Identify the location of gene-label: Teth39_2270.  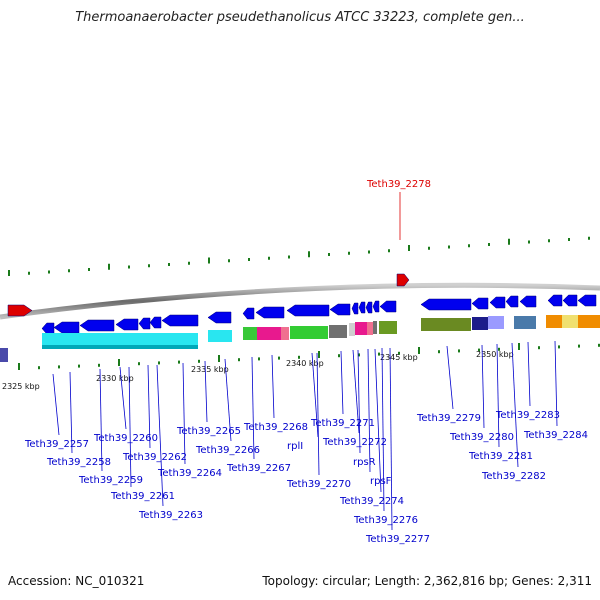
(318, 484).